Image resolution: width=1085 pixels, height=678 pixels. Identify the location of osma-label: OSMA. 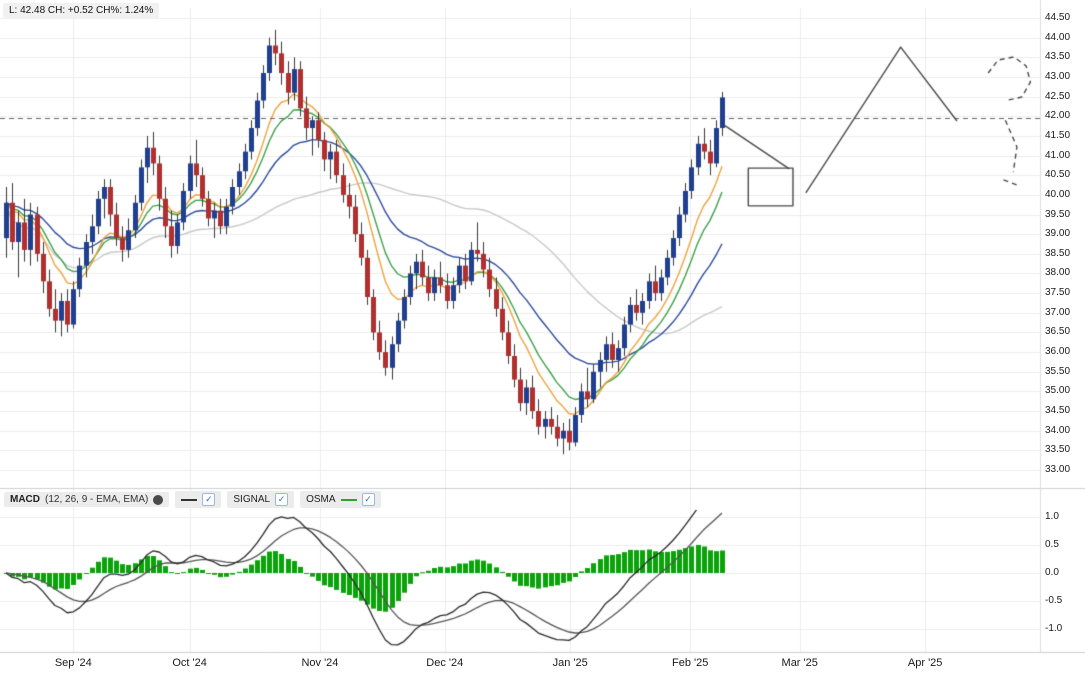
(321, 499).